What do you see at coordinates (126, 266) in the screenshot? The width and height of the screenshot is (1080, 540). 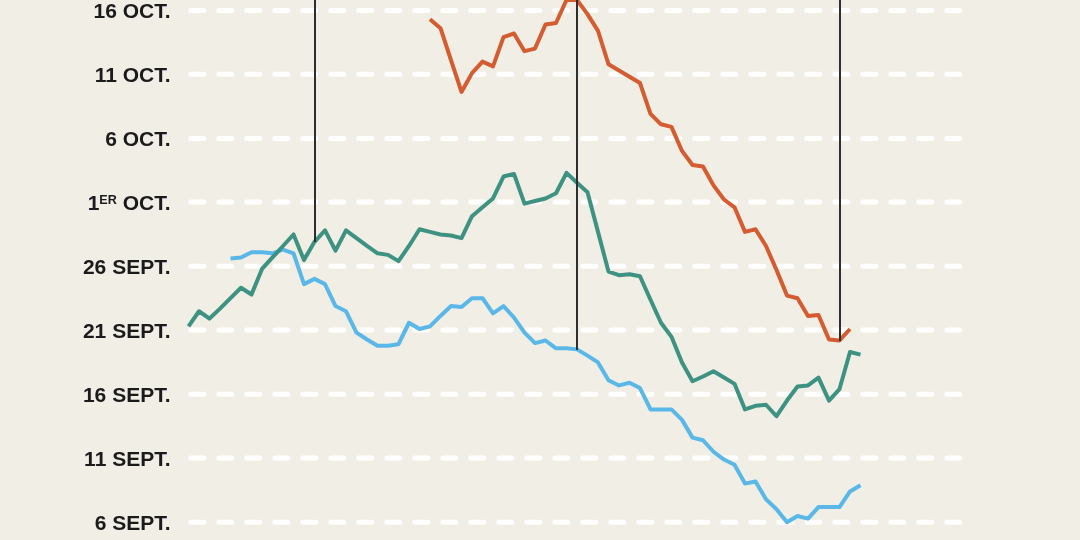 I see `ref-line-label: 26 SEPT.` at bounding box center [126, 266].